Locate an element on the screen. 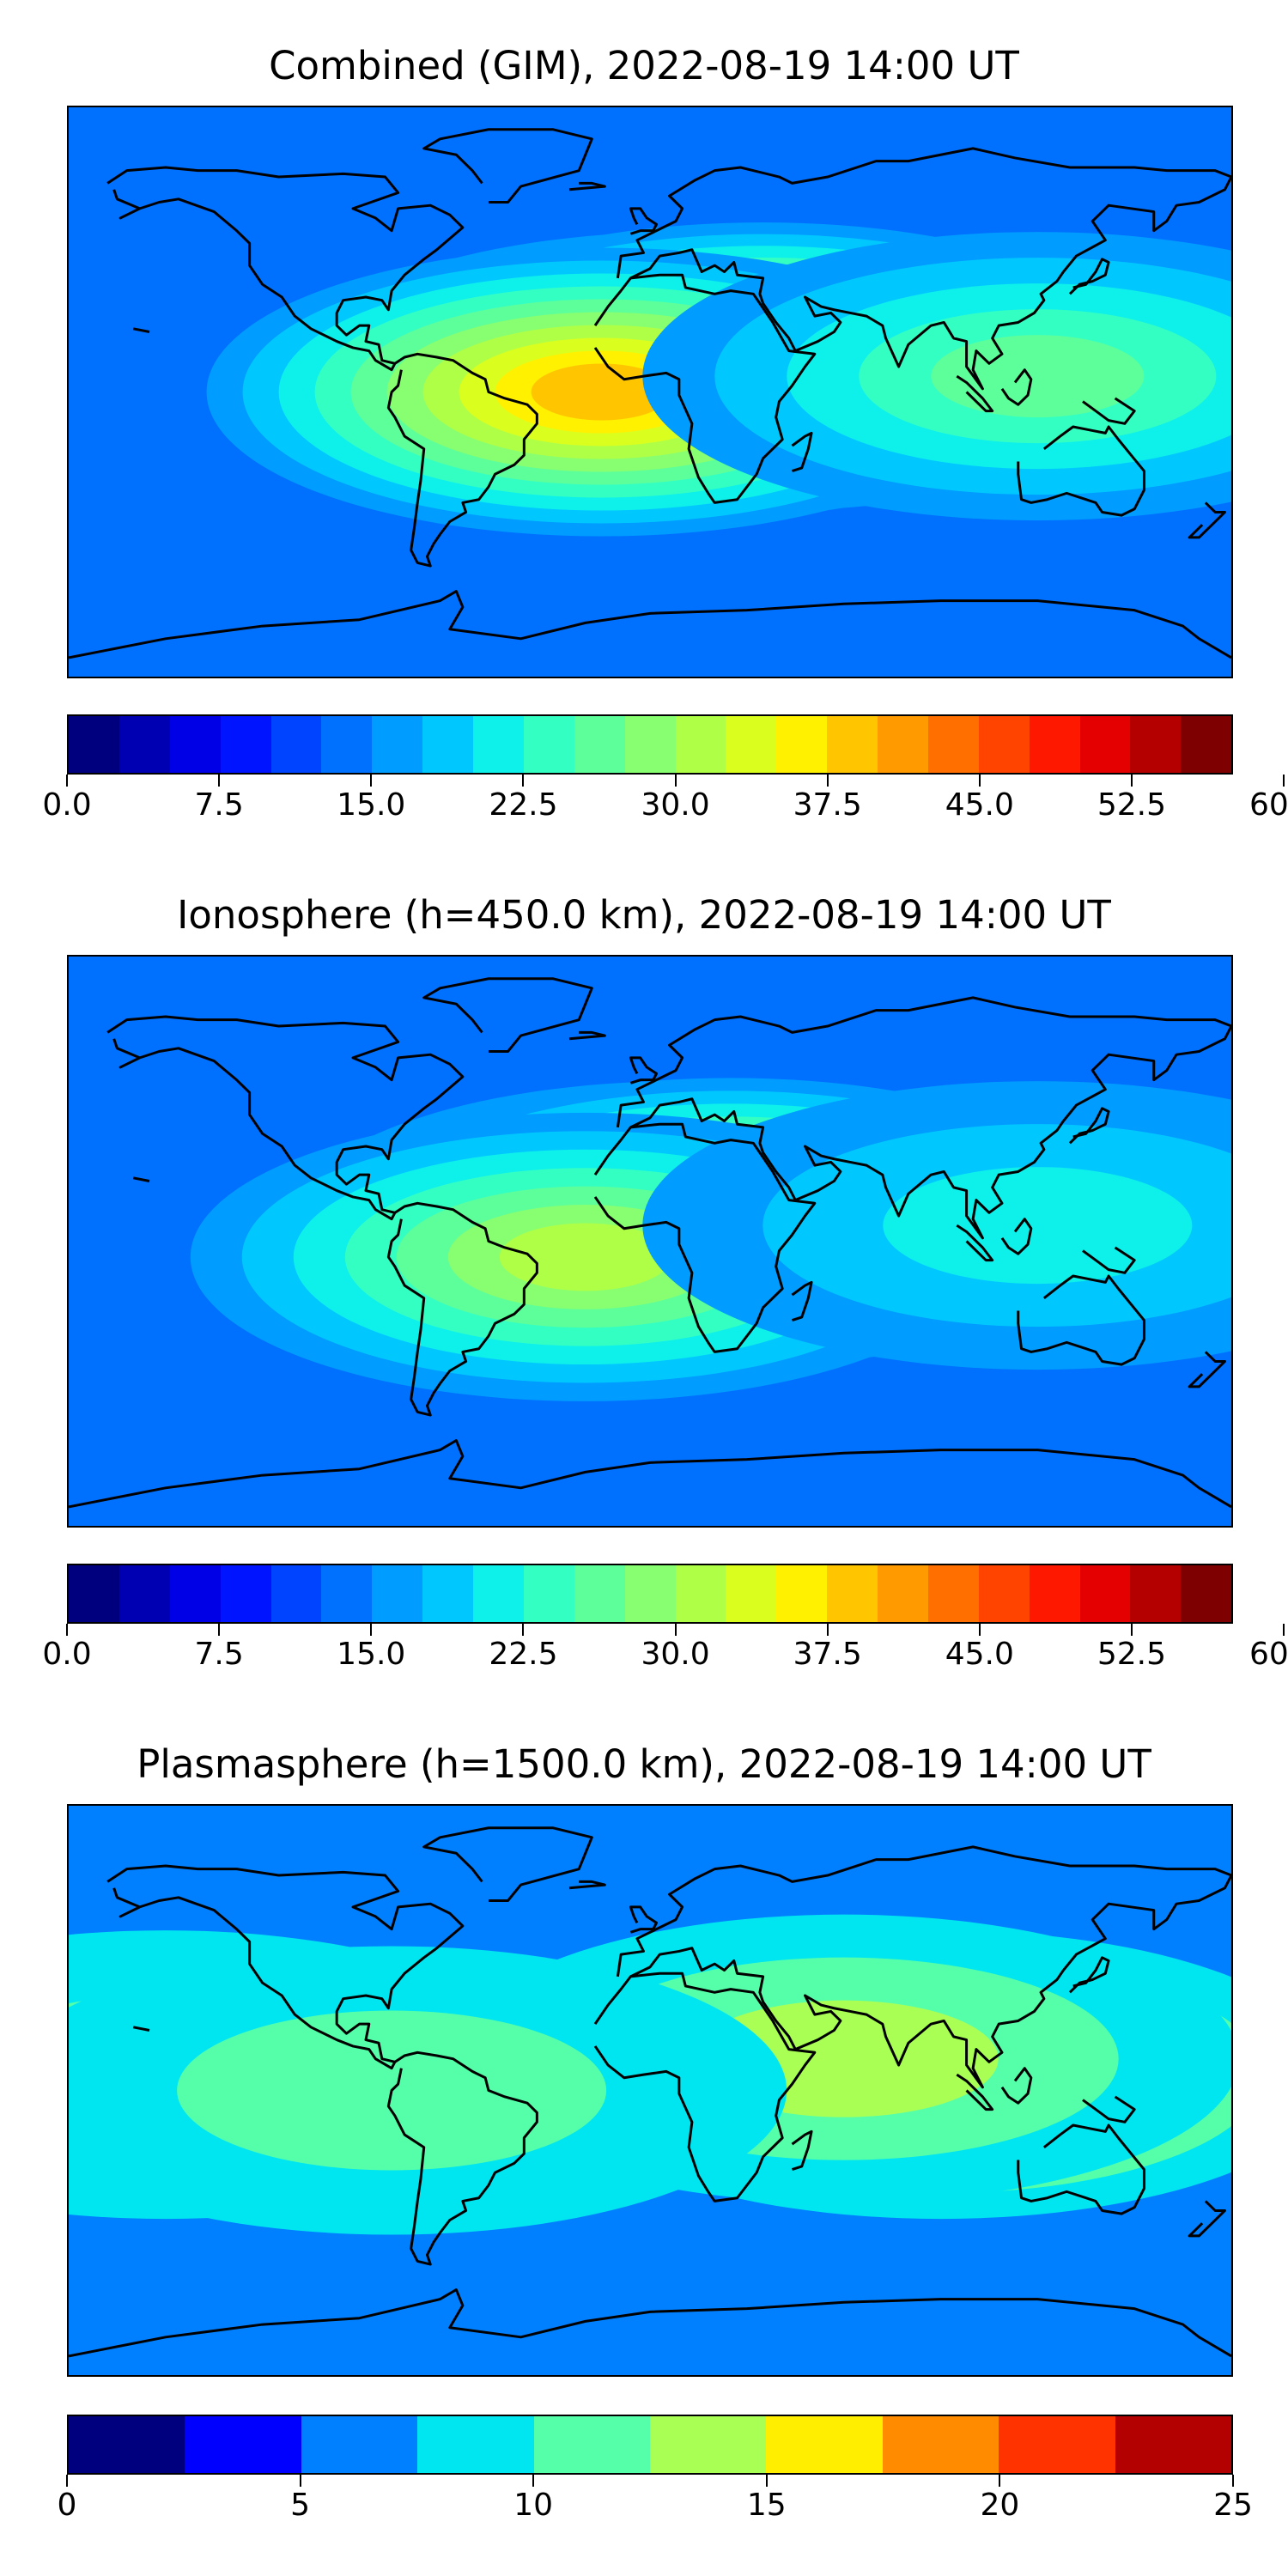 The image size is (1288, 2576). colorbar-tick-label: 60.0 is located at coordinates (1268, 805).